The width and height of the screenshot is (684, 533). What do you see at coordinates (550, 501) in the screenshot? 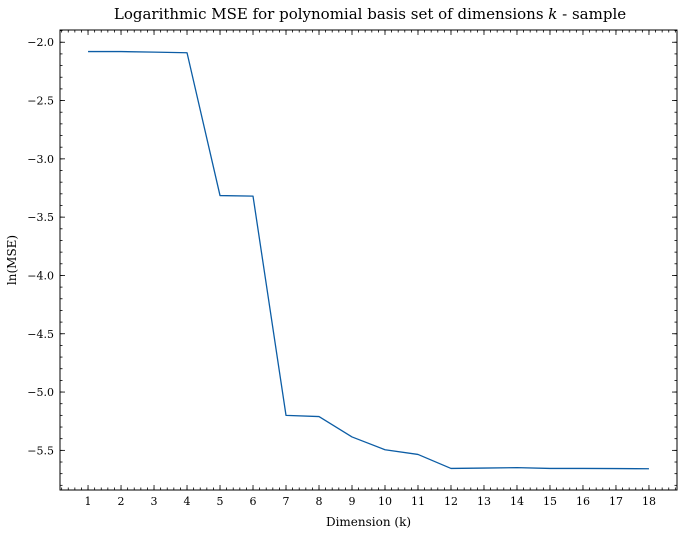
I see `x-tick-label: 15` at bounding box center [550, 501].